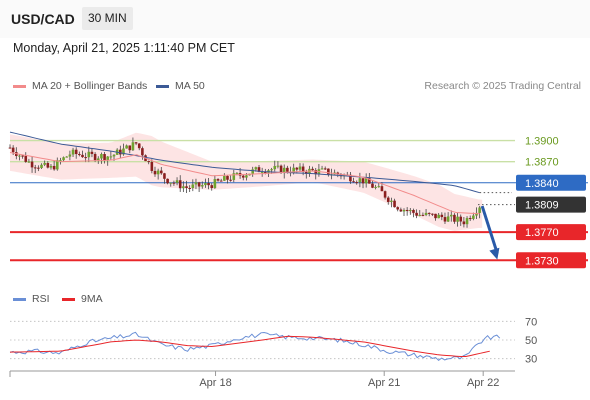 This screenshot has width=590, height=400. I want to click on forecast-arrow-shaft, so click(489, 230).